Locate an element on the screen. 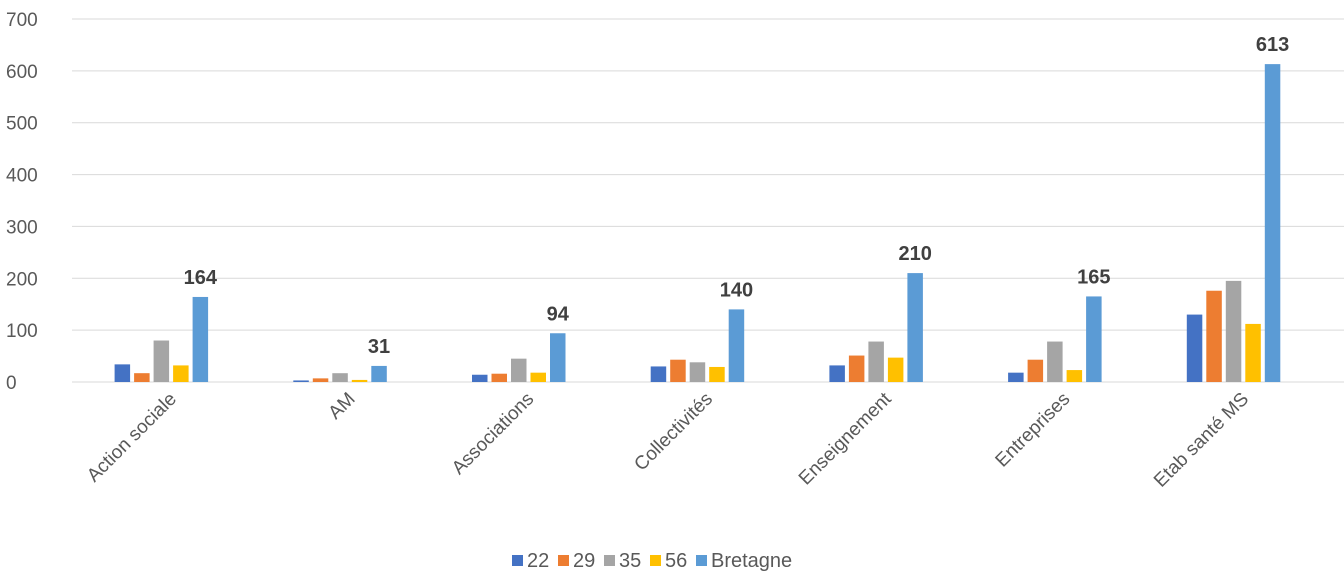  legend-swatch-bretagne is located at coordinates (701, 560).